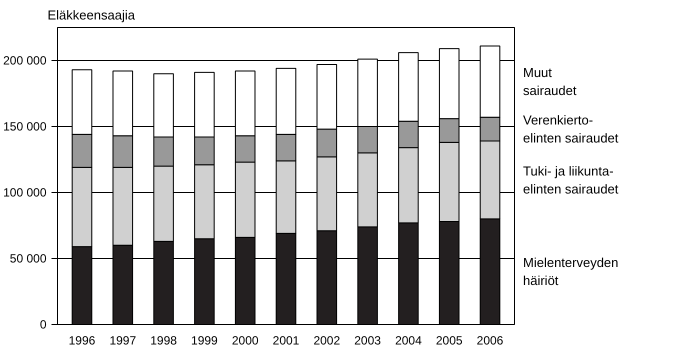  I want to click on x-tick-label: 2000, so click(245, 340).